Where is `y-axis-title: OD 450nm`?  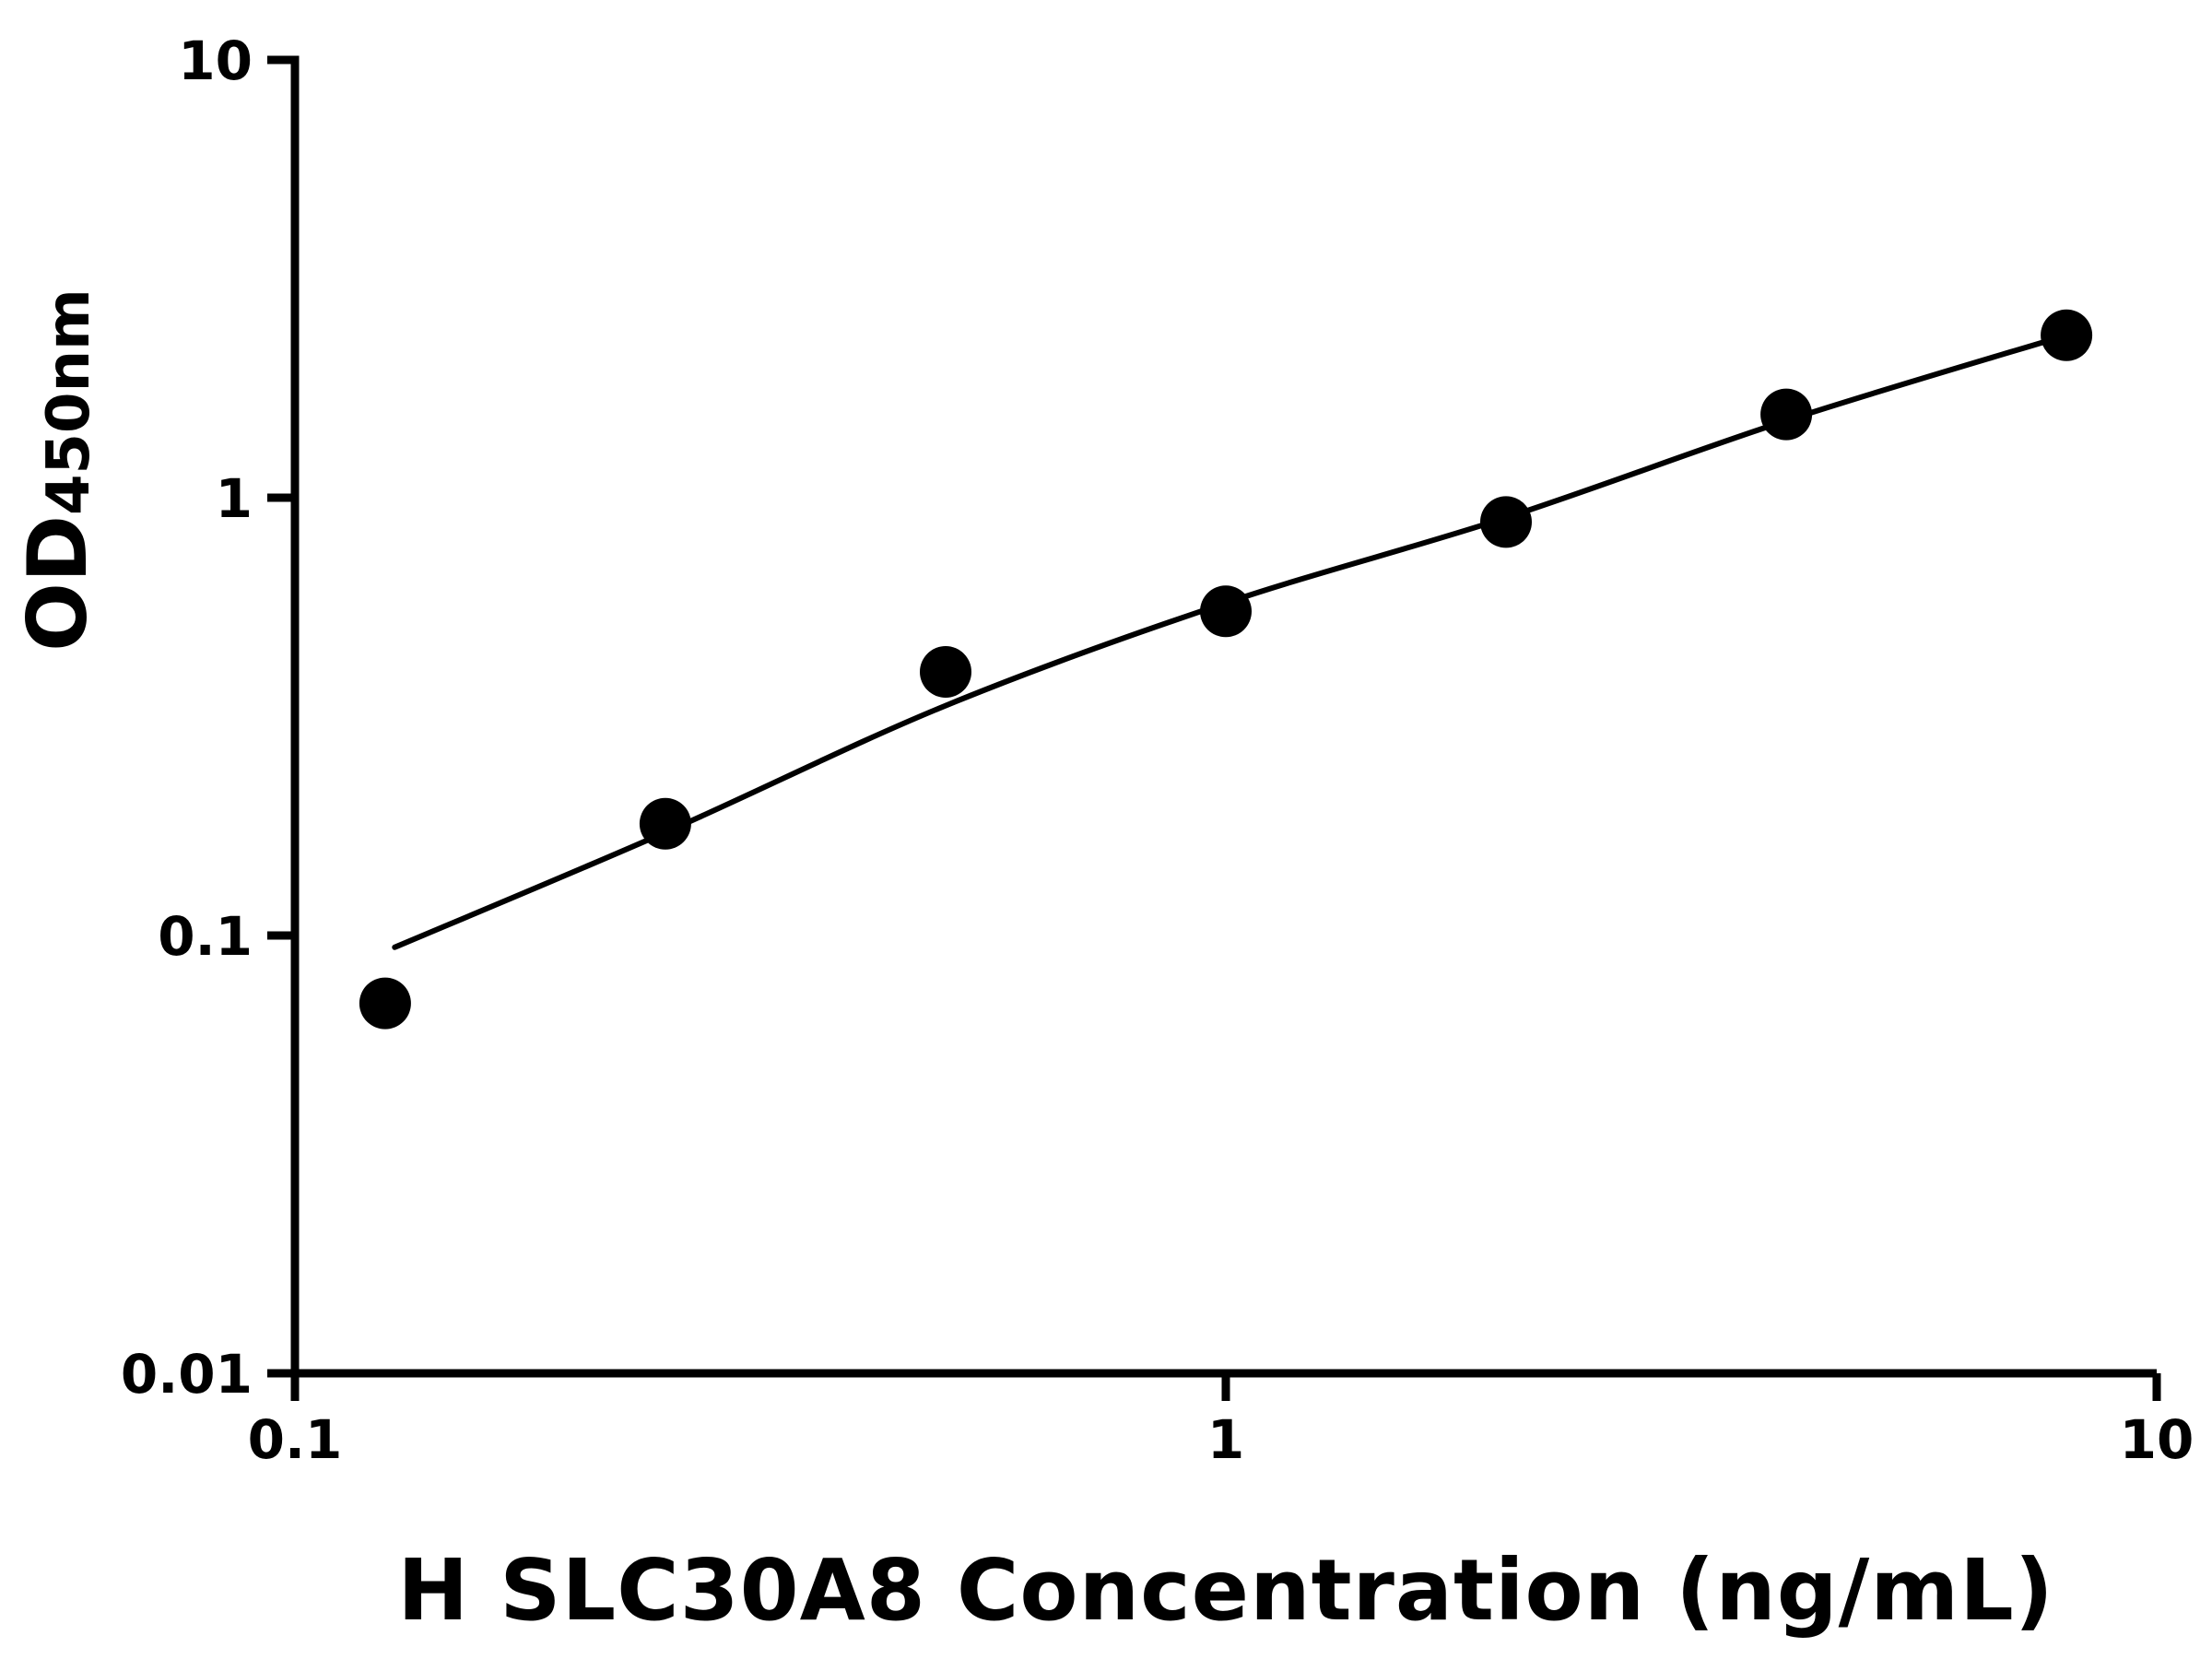 y-axis-title: OD 450nm is located at coordinates (57, 470).